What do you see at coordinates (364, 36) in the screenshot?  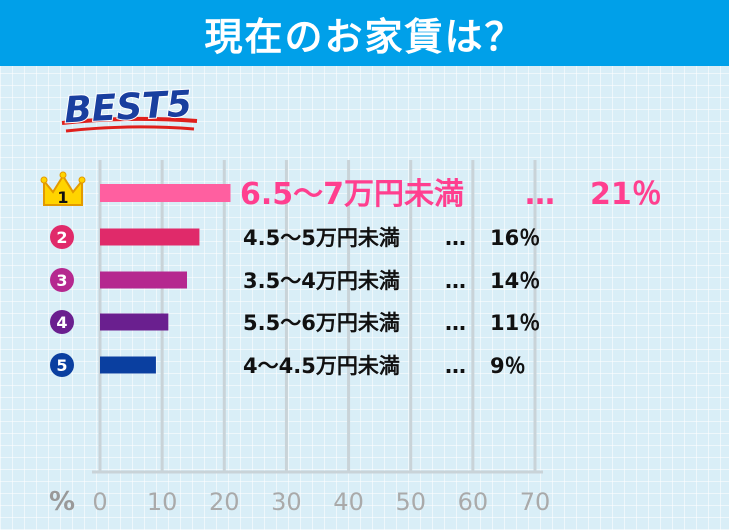 I see `page-title: 現在のお家賃は？` at bounding box center [364, 36].